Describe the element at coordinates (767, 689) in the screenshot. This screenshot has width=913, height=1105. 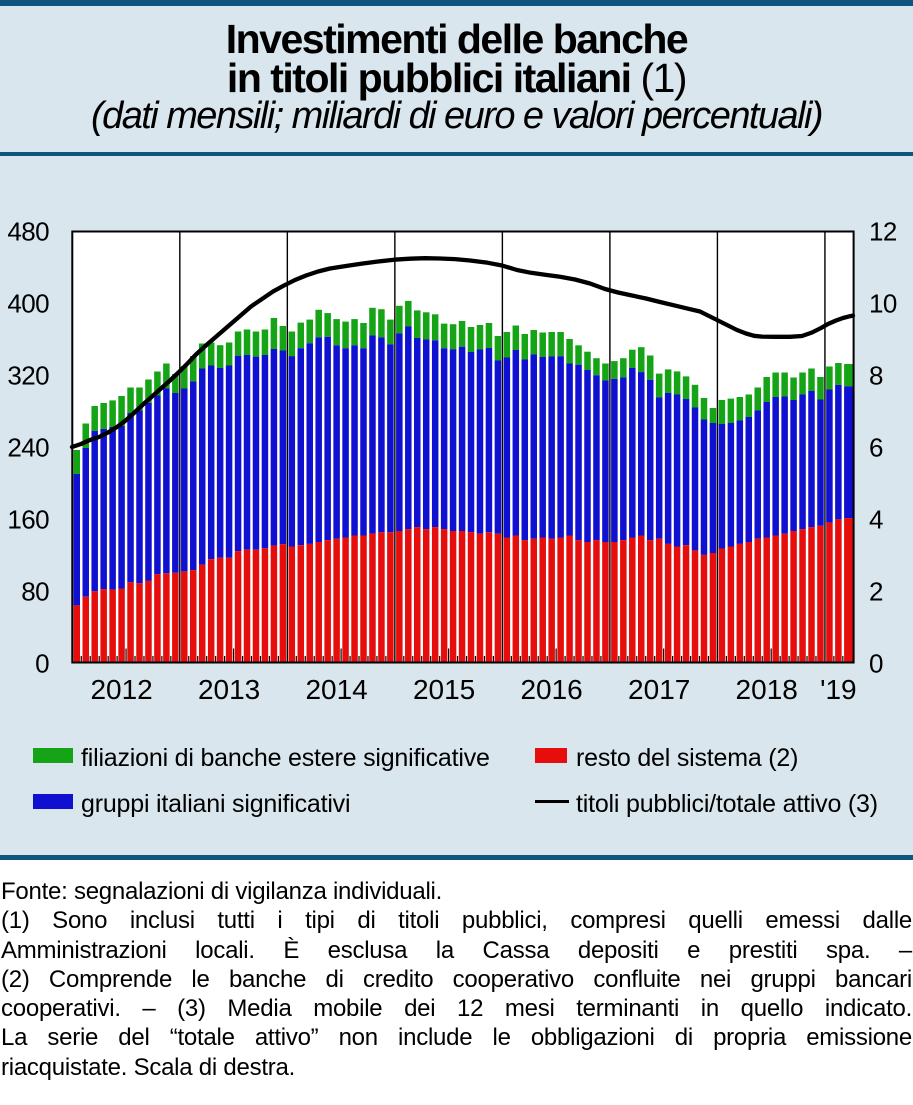
I see `svg-text: 2018` at that location.